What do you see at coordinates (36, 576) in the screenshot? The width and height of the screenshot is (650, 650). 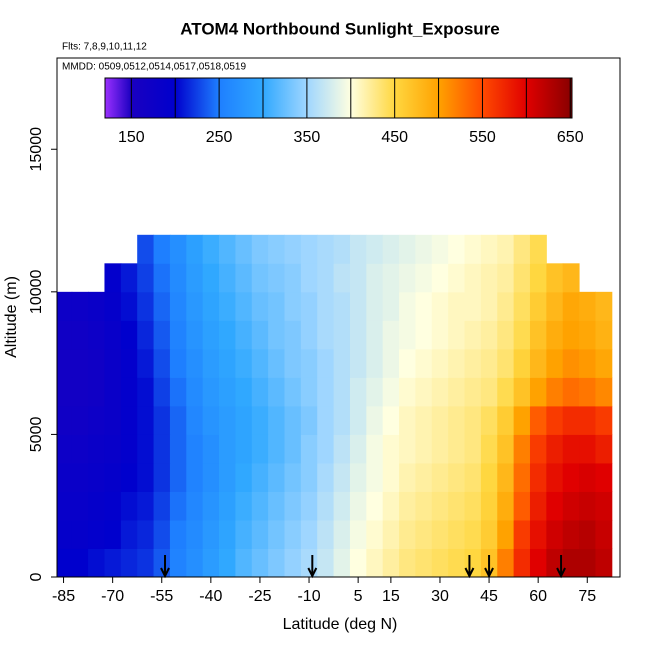 I see `y-tick-label: 0` at bounding box center [36, 576].